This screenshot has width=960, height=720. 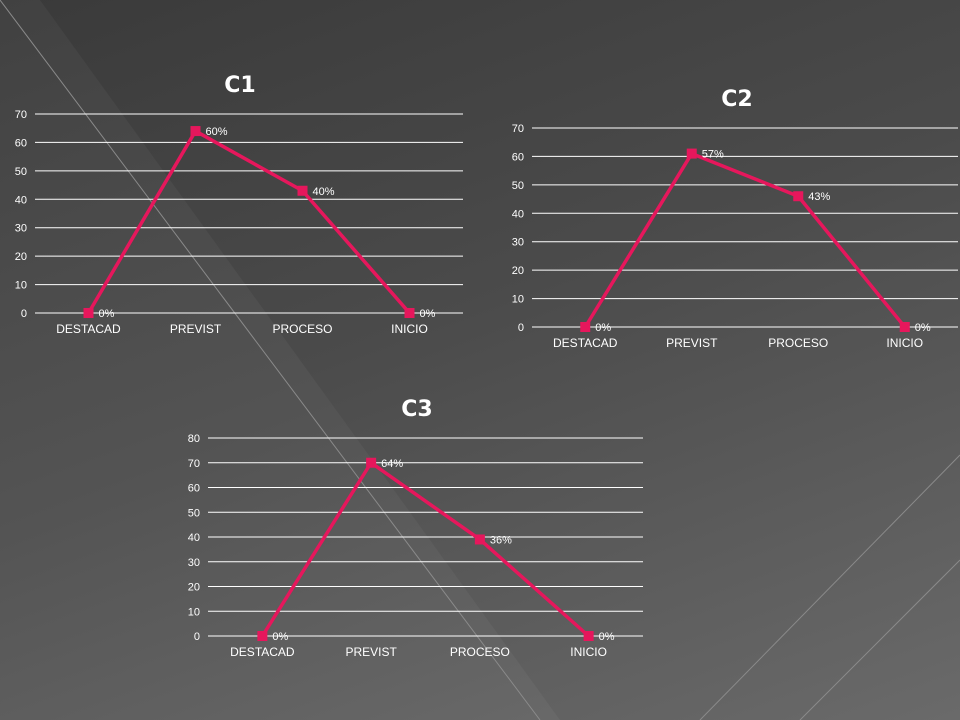 What do you see at coordinates (713, 155) in the screenshot?
I see `data-label: 57%` at bounding box center [713, 155].